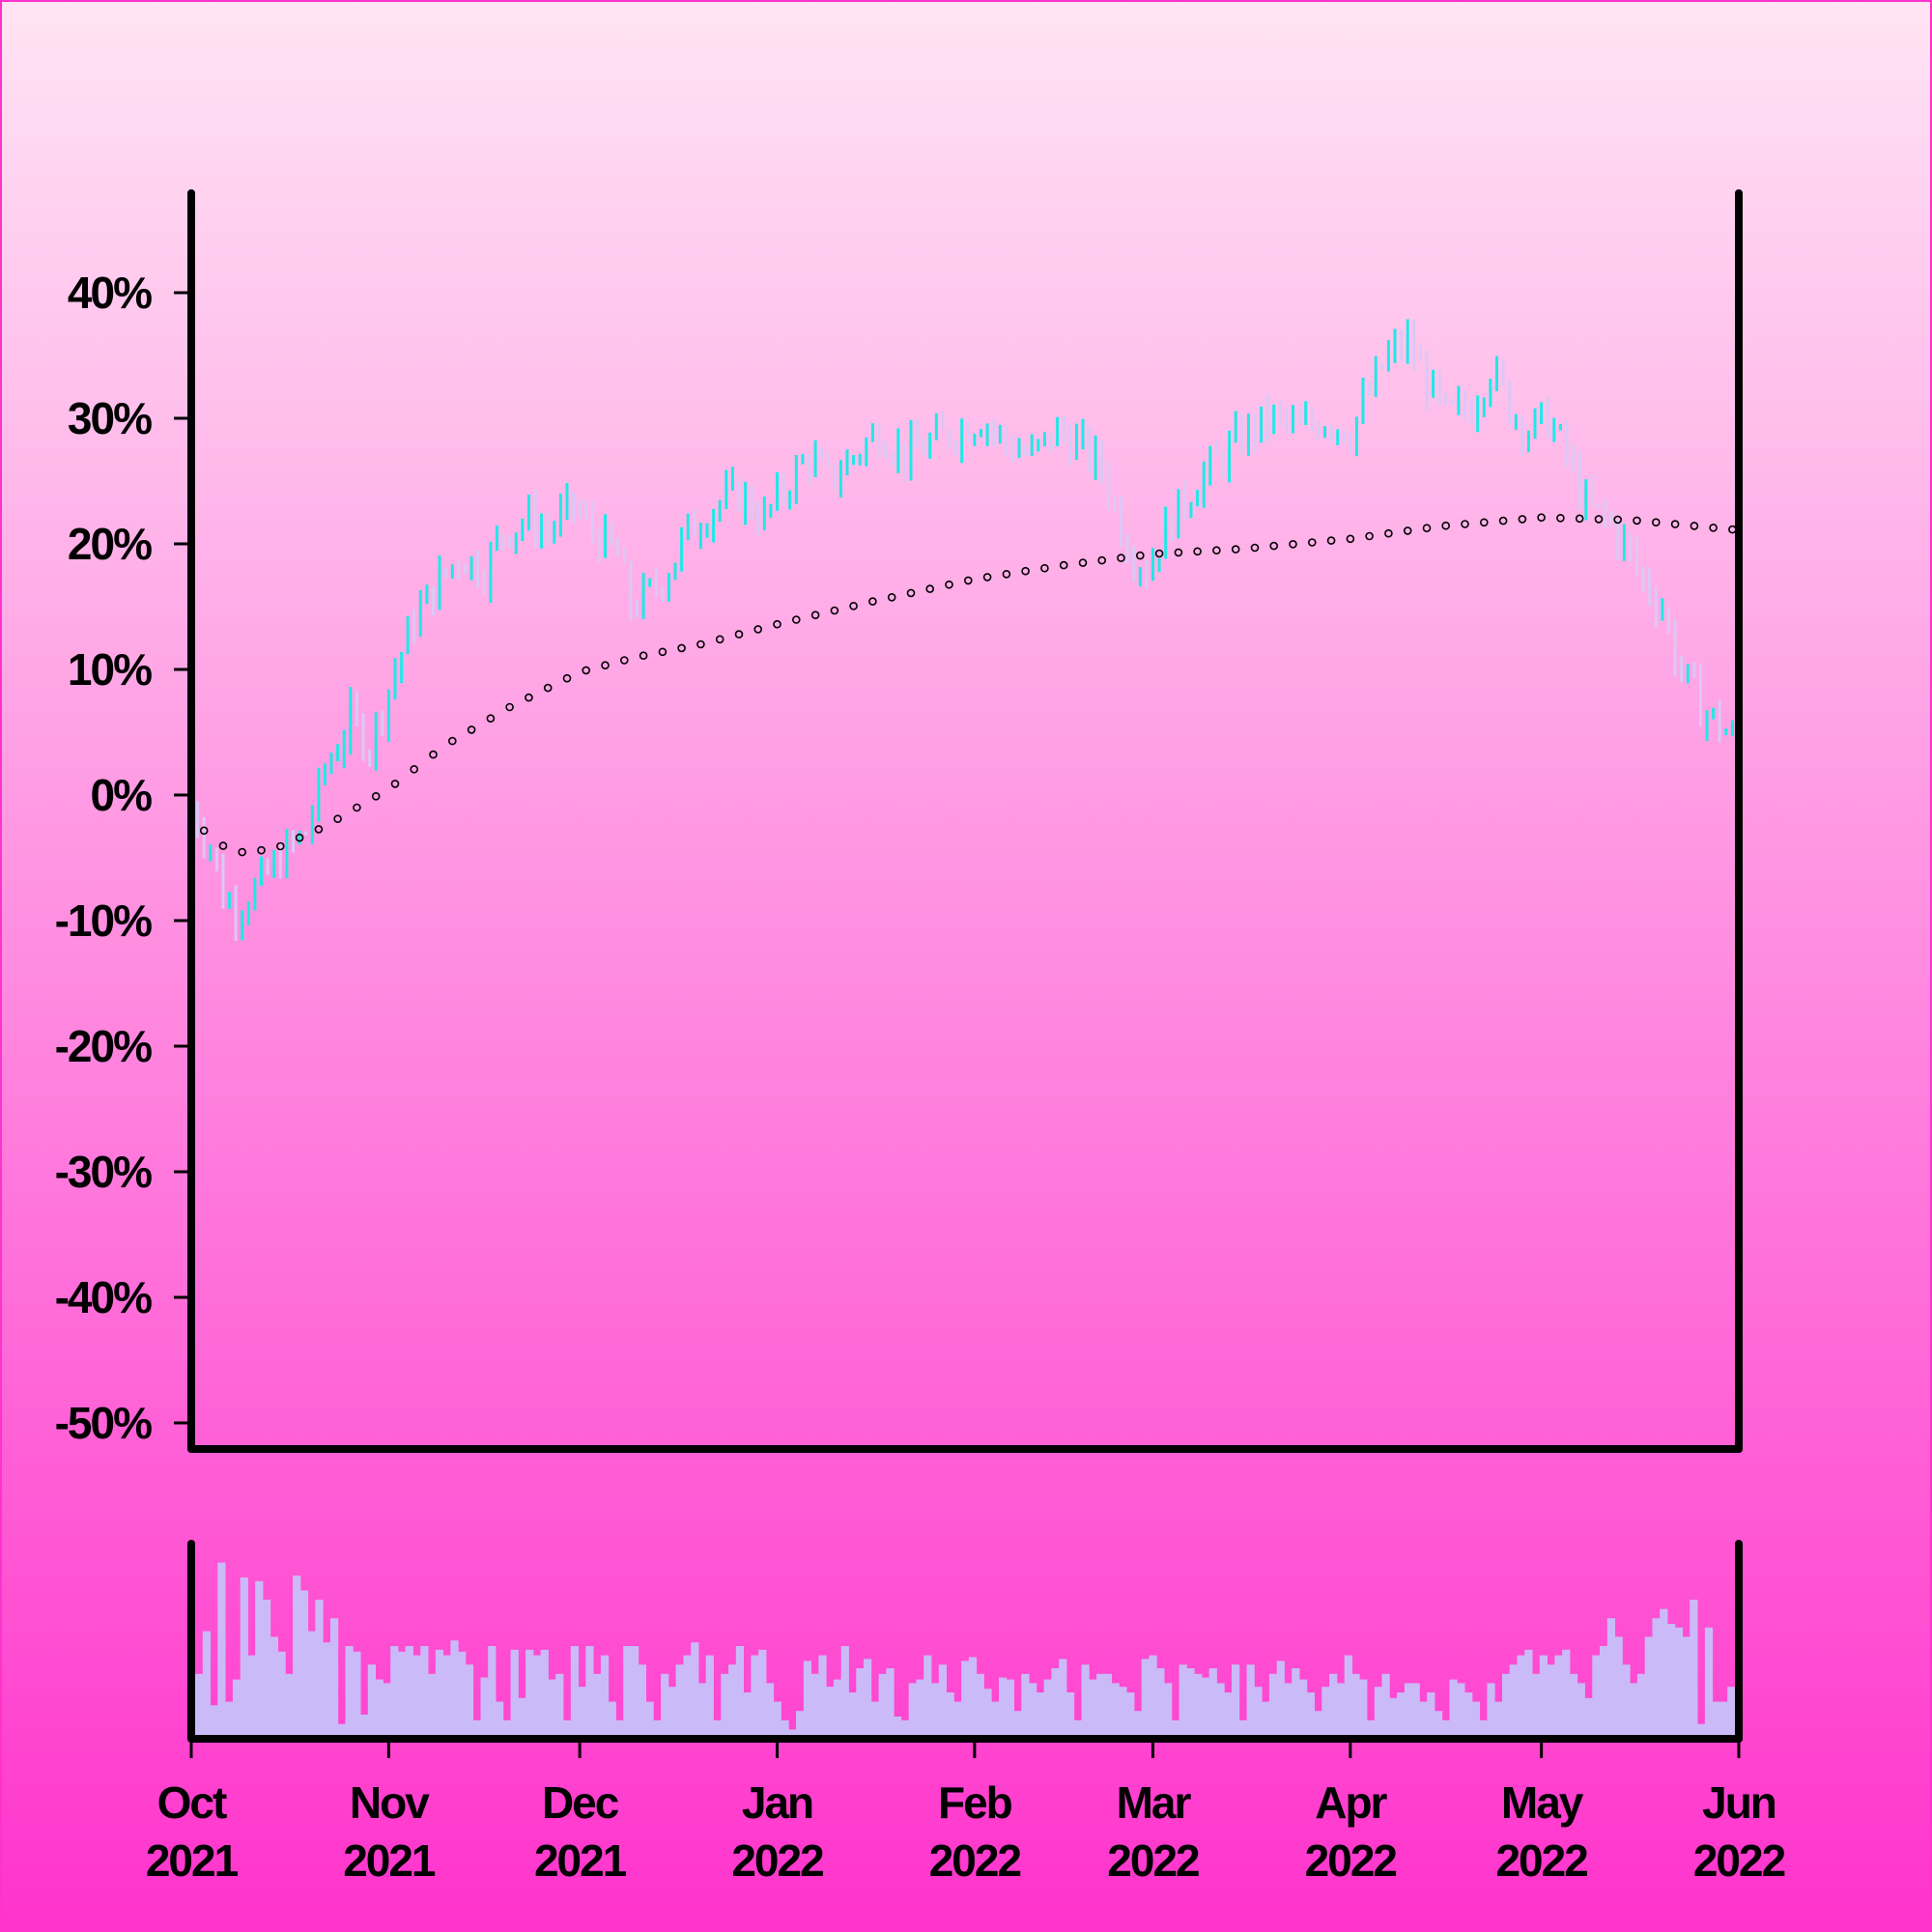  What do you see at coordinates (123, 858) in the screenshot?
I see `y-axis-ticks: 40% 30% 20% 10% 0% -10% -20% -30% -40% -50%` at bounding box center [123, 858].